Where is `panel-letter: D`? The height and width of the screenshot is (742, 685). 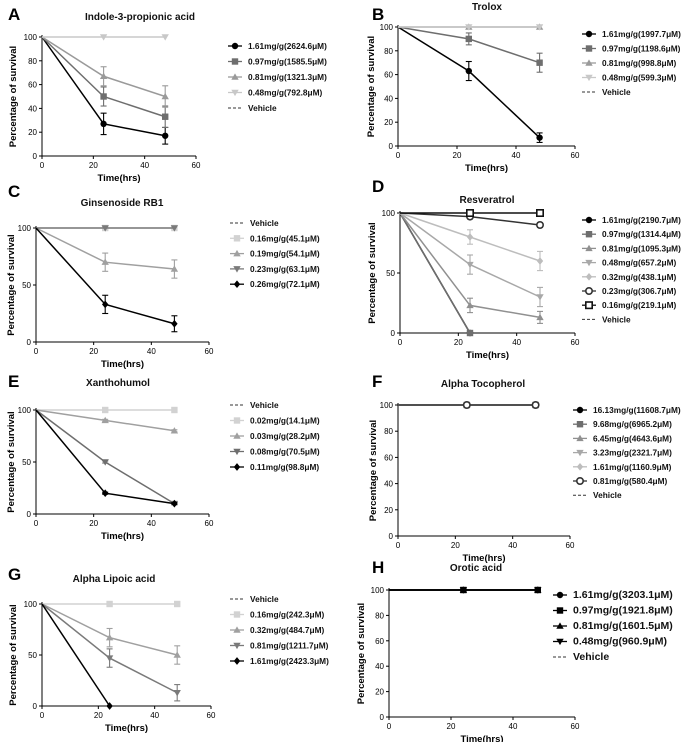 panel-letter: D is located at coordinates (378, 186).